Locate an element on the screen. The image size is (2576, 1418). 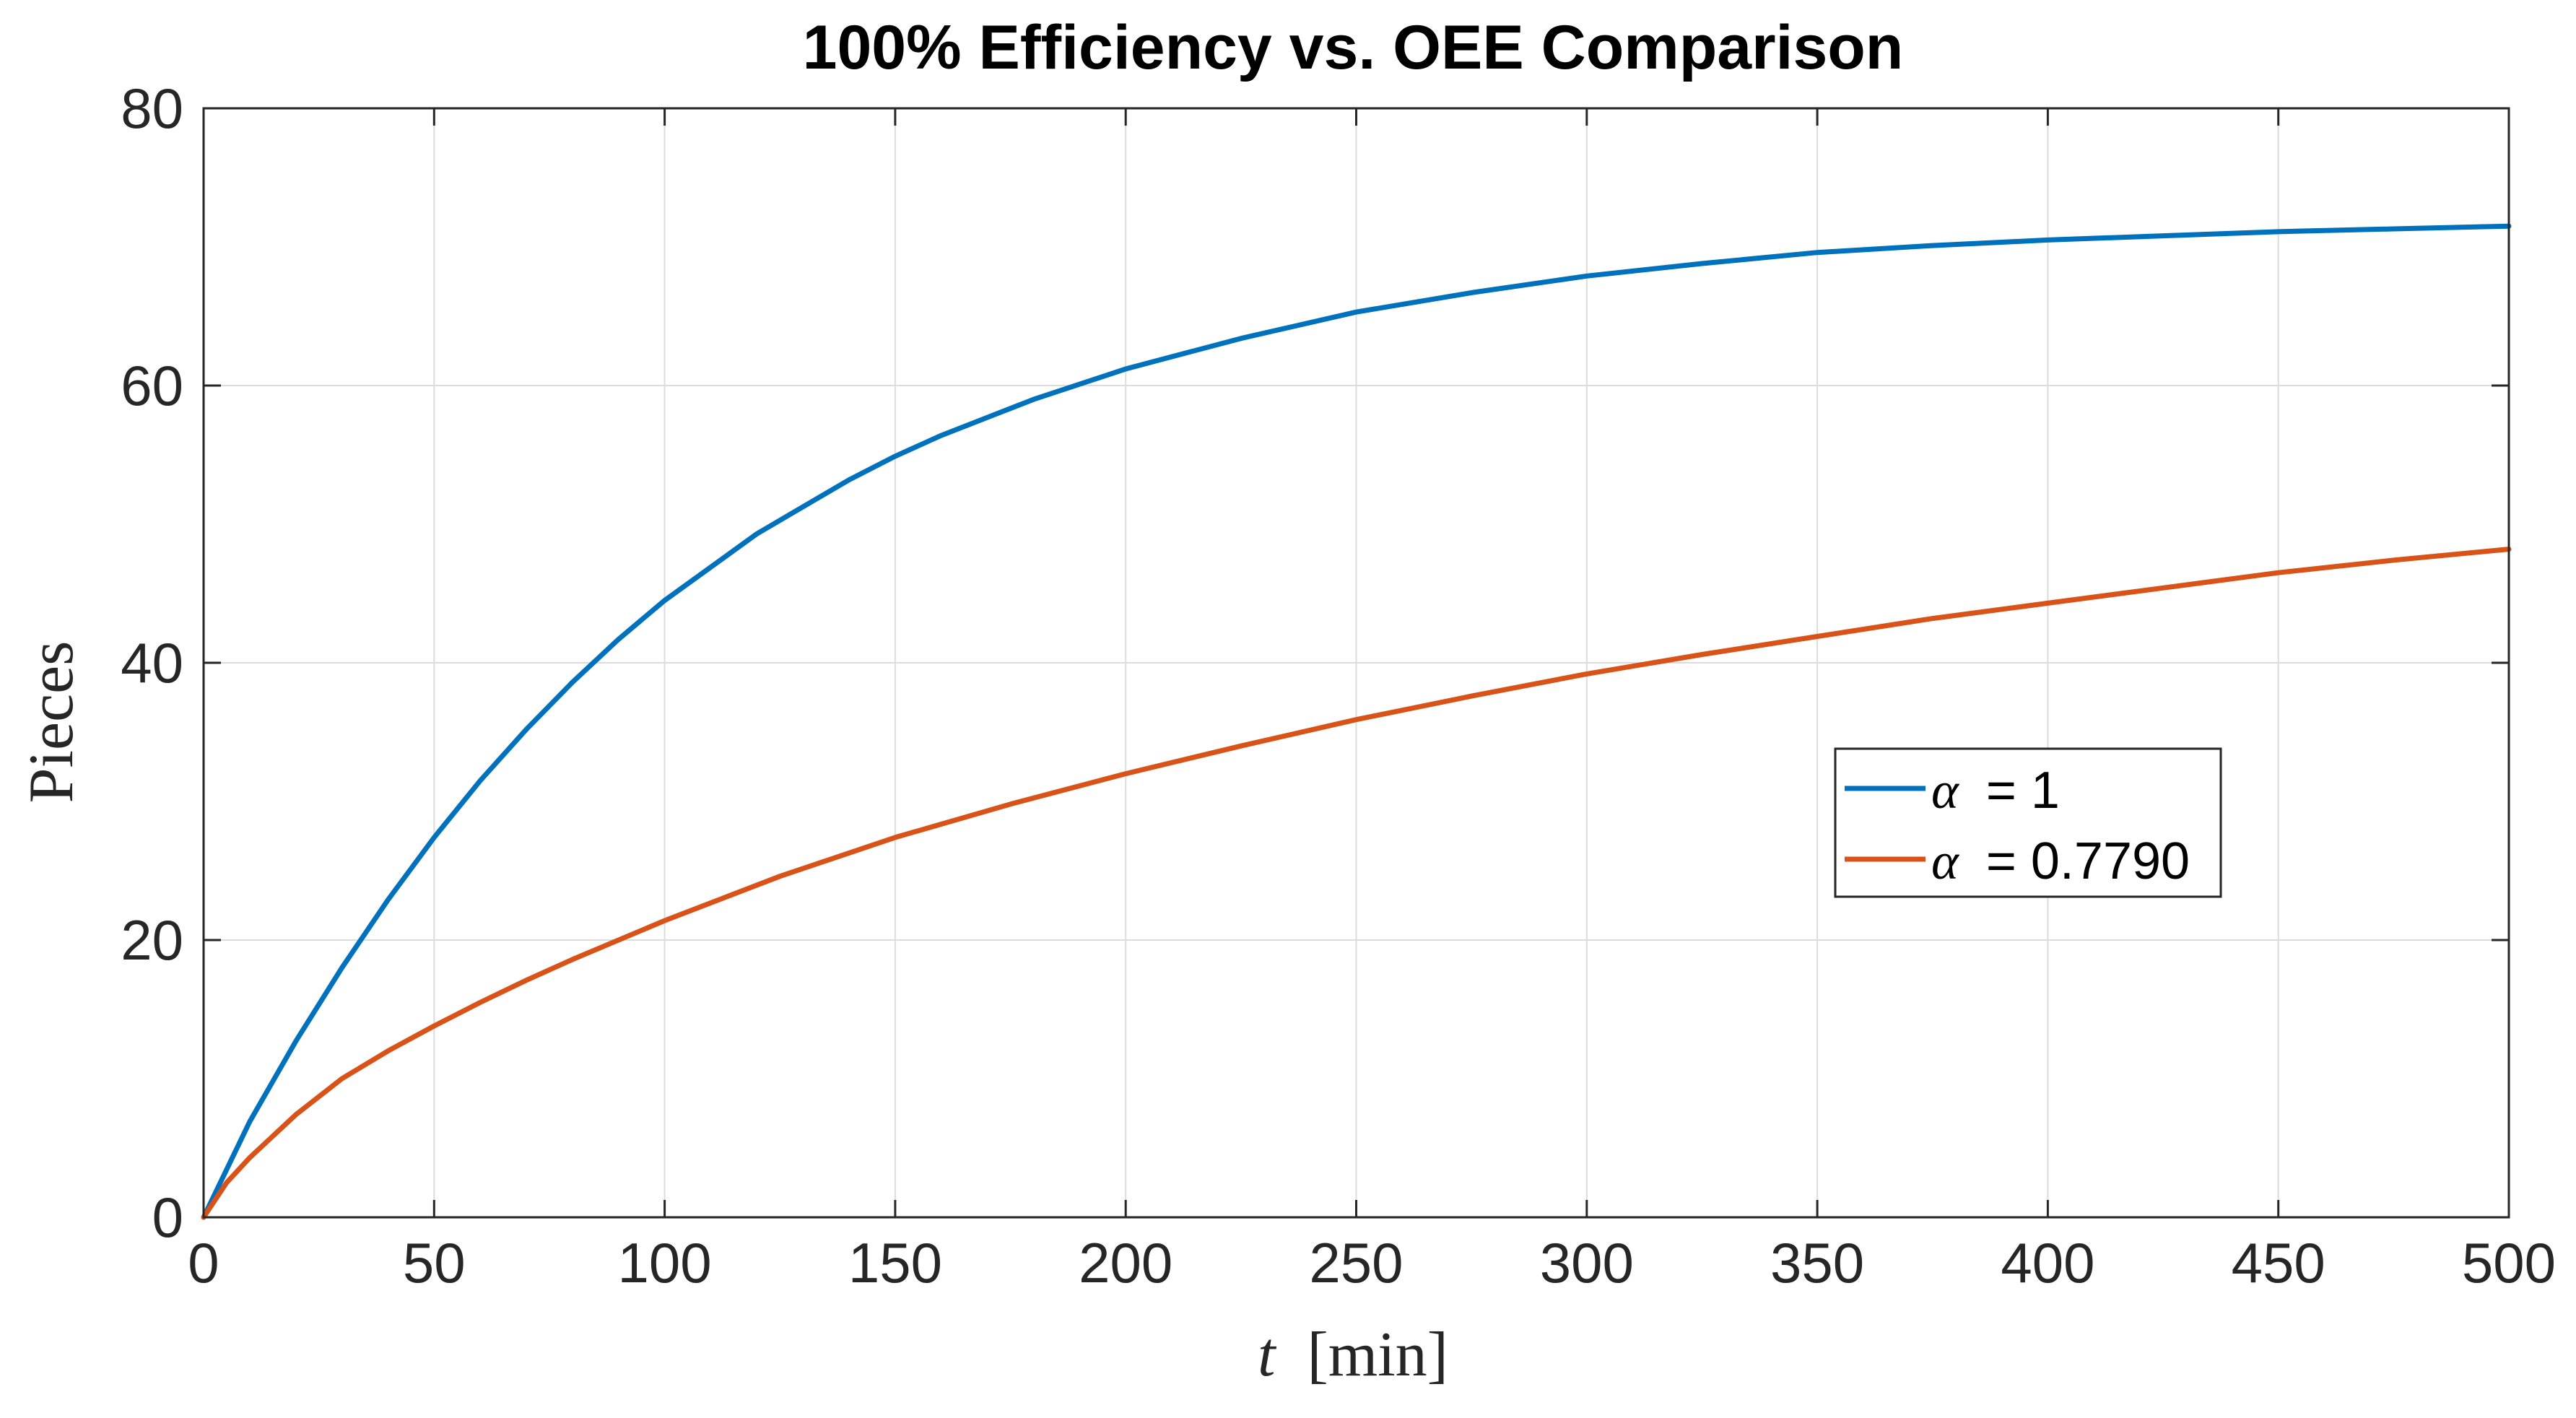
x-tick-label: 200 is located at coordinates (1125, 1263).